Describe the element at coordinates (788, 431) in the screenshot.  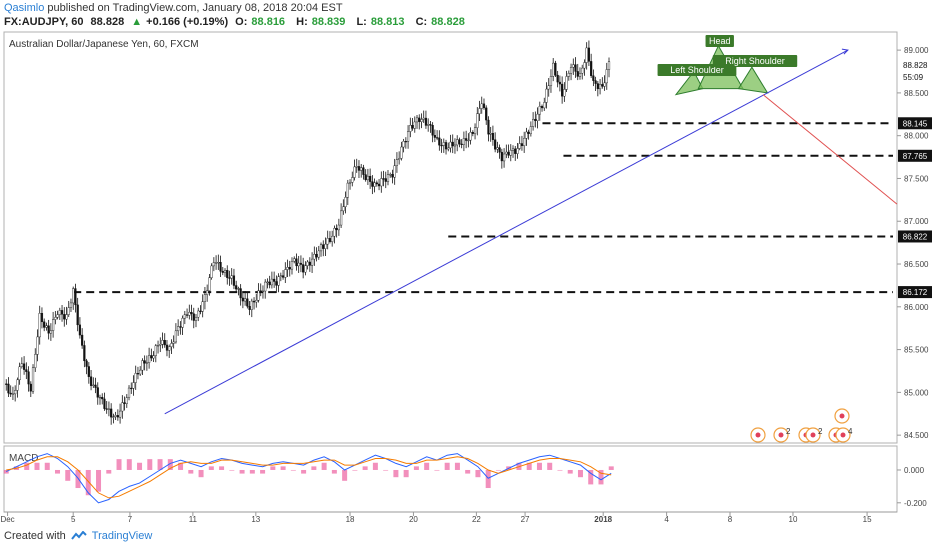
I see `event-count-label: 2` at that location.